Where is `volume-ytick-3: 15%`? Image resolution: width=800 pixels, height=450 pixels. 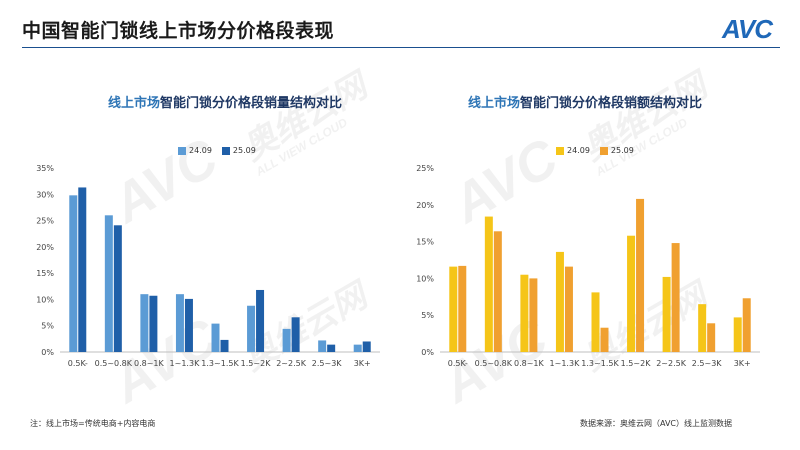
volume-ytick-3: 15% is located at coordinates (45, 273).